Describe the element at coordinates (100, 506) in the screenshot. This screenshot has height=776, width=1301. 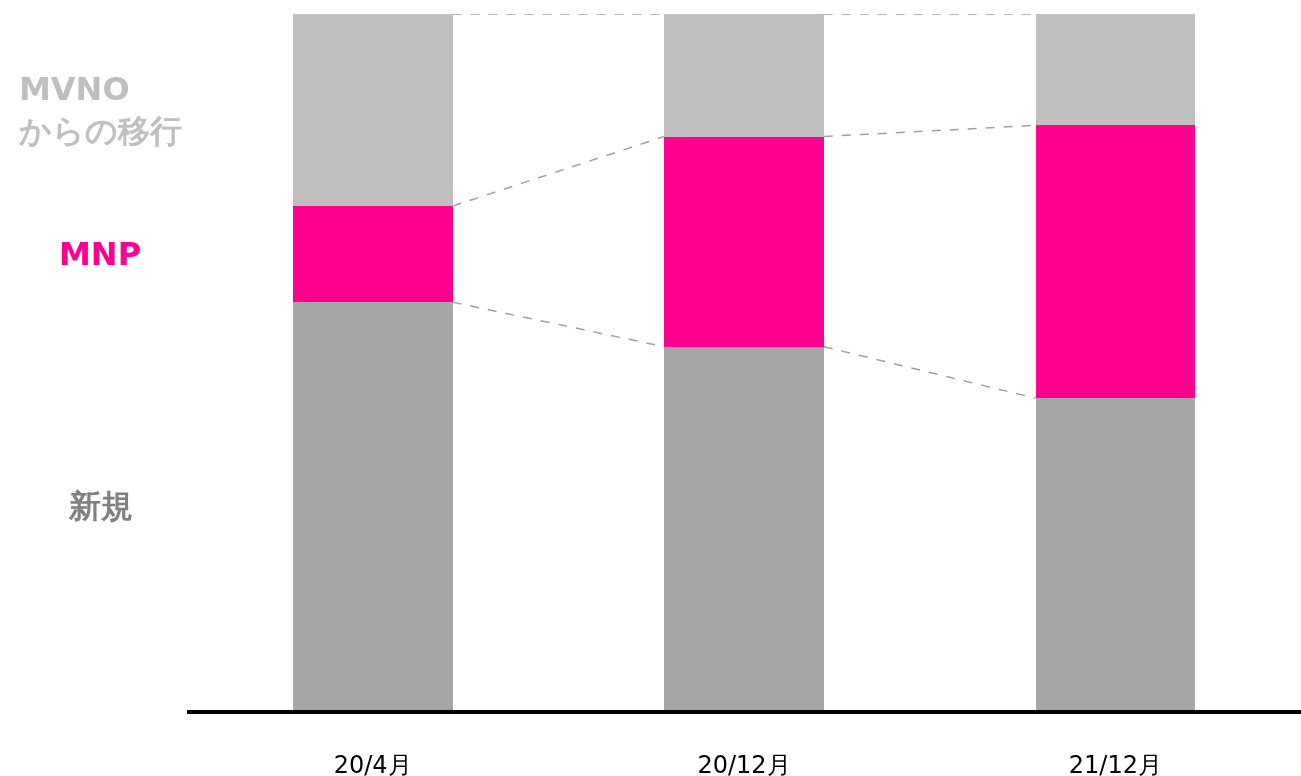
I see `text: 新規` at that location.